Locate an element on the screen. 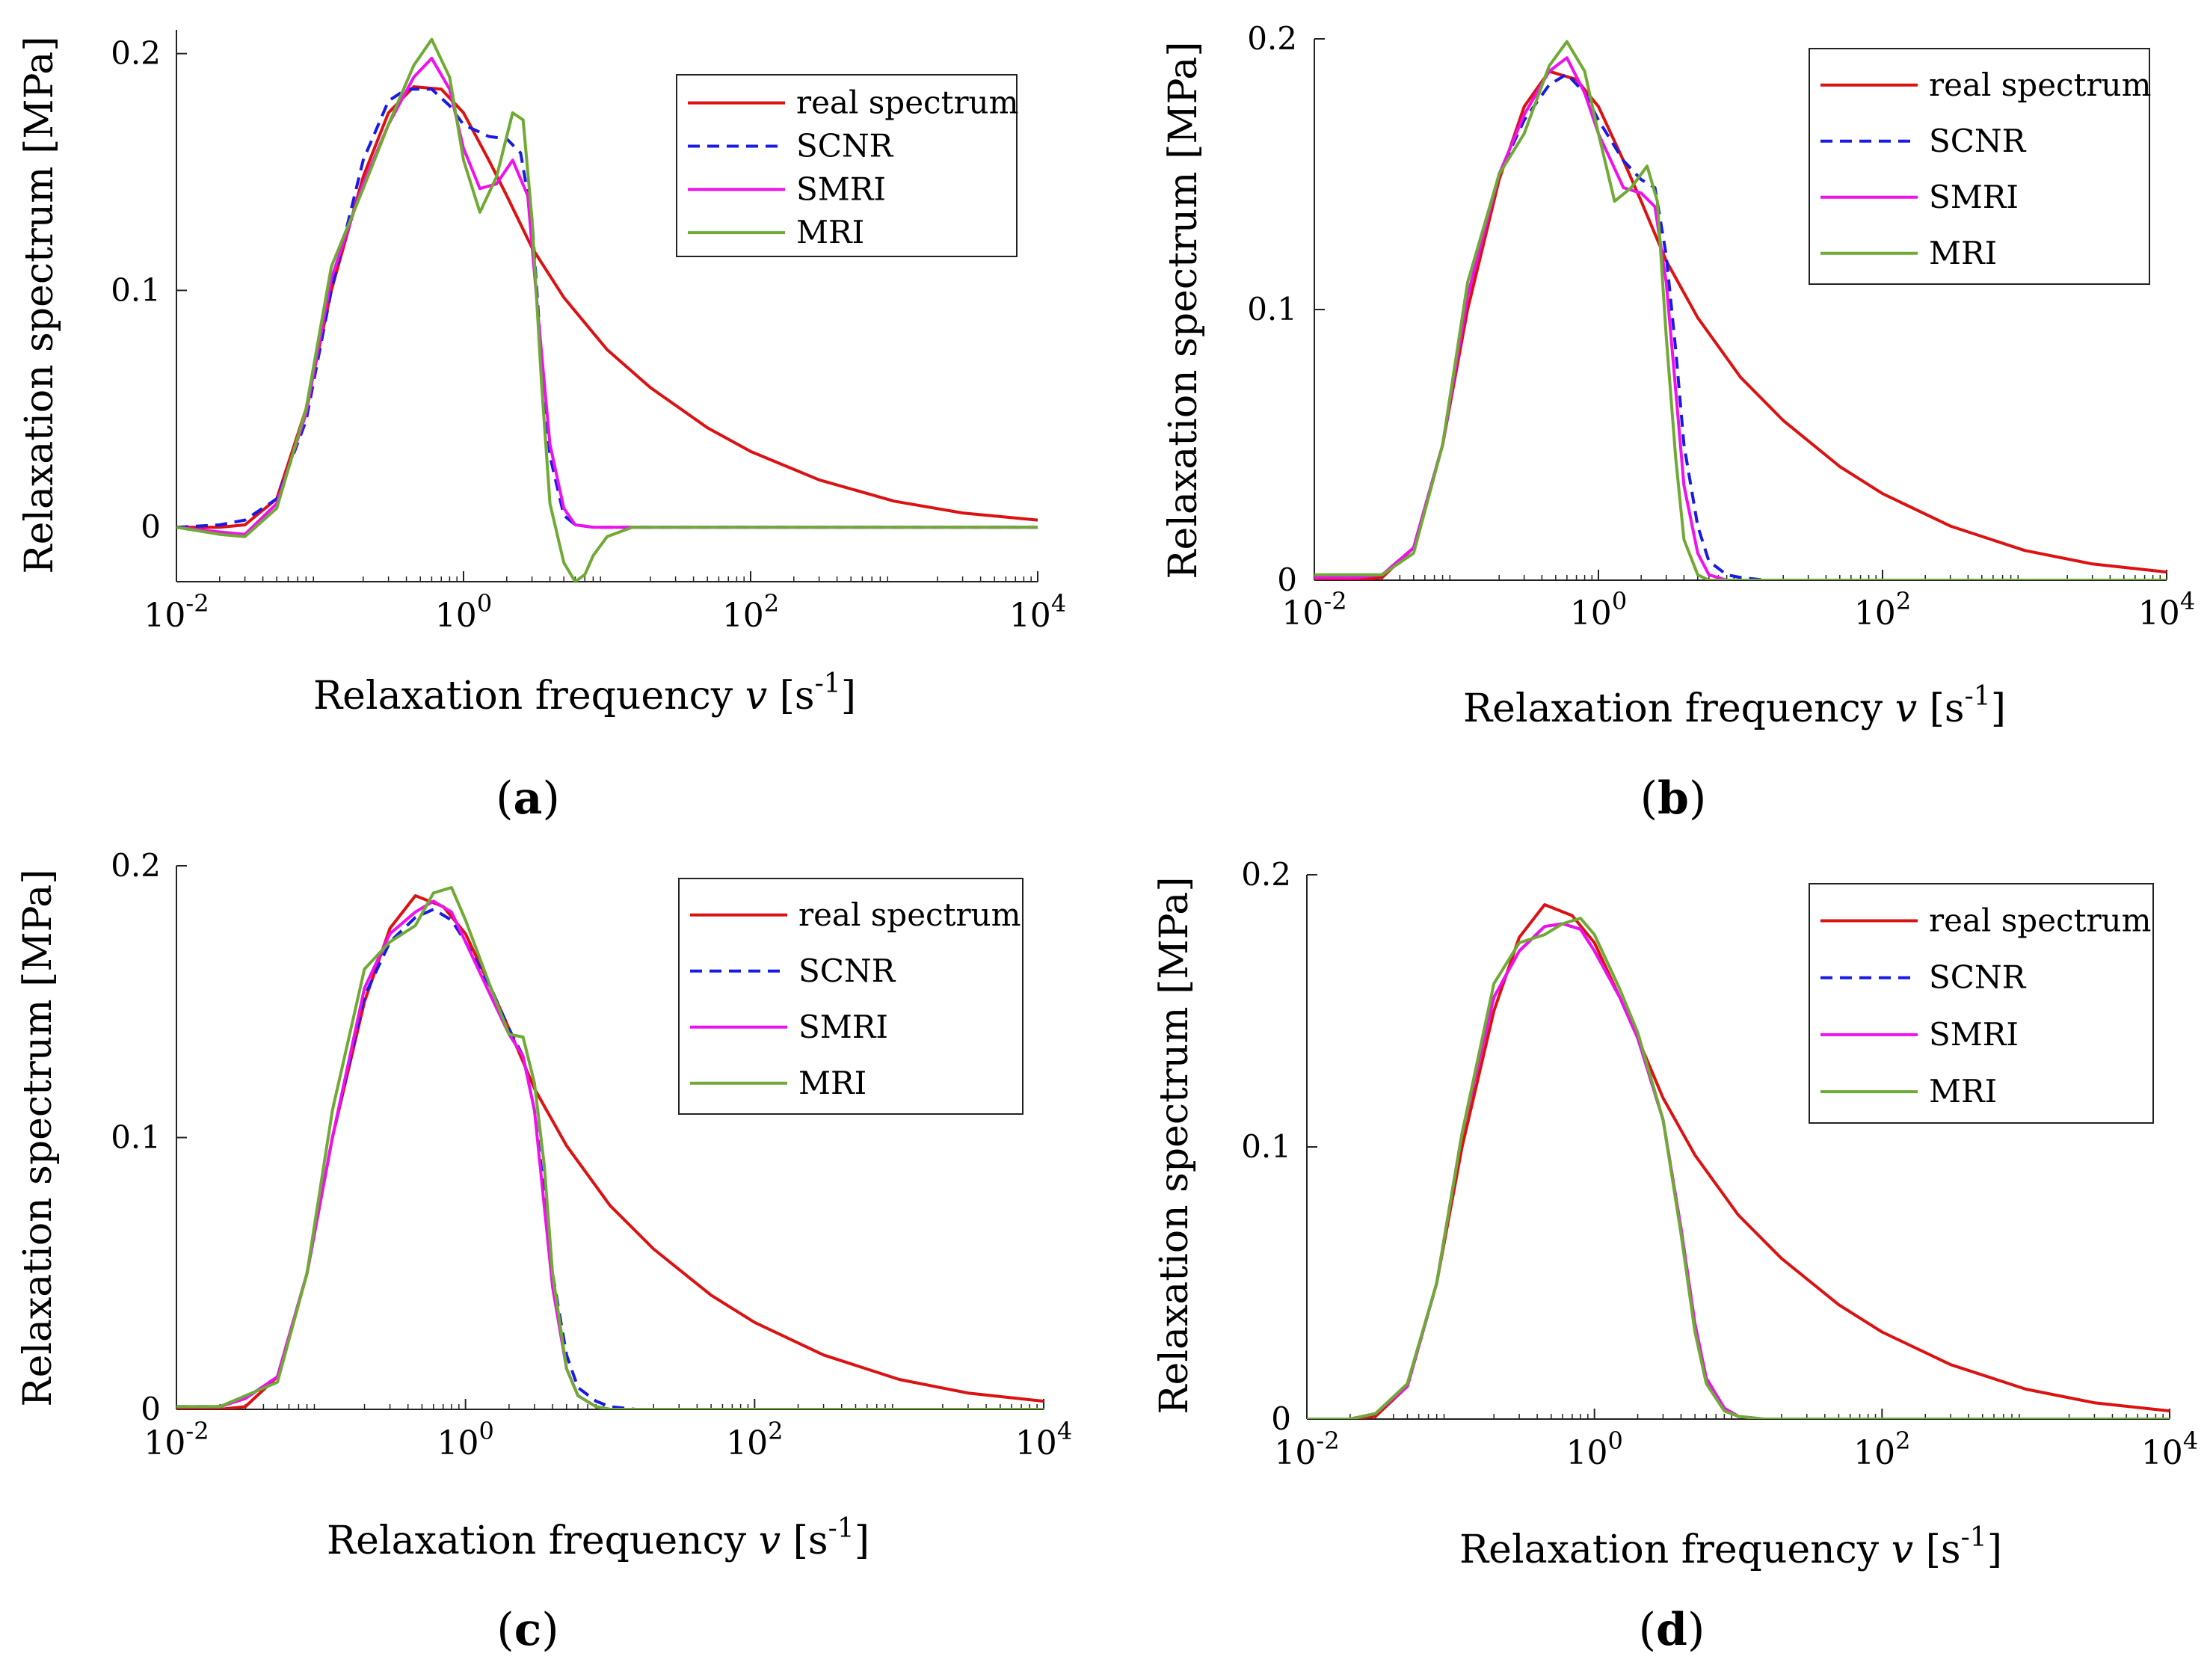 This screenshot has height=1680, width=2210. panel-label: (a) is located at coordinates (528, 798).